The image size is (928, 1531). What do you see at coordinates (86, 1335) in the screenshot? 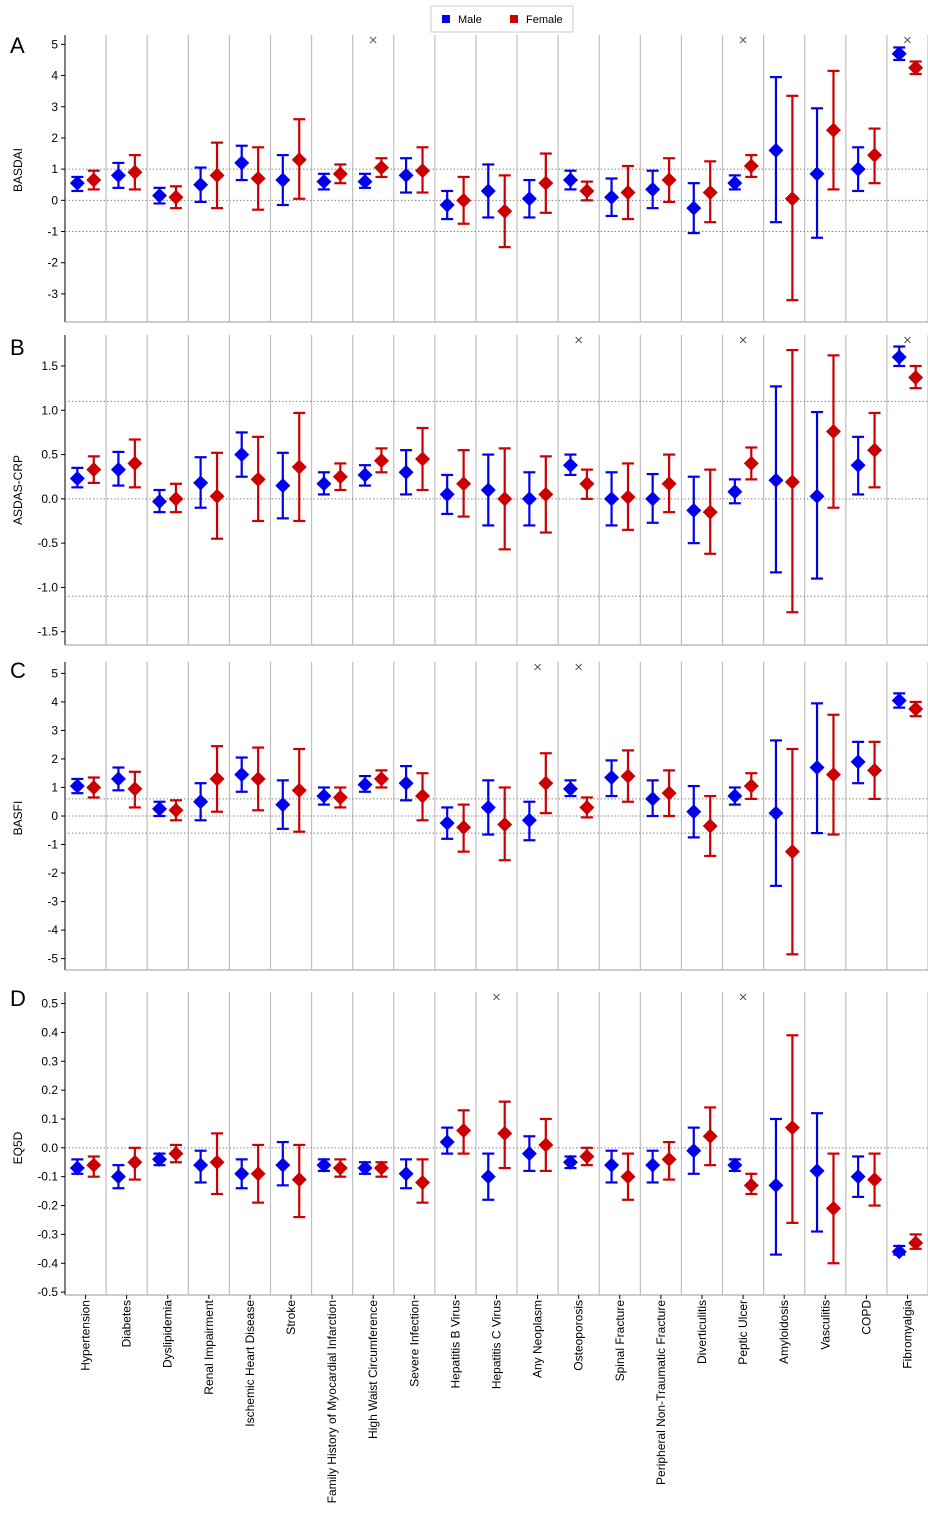
I see `x-tick-label-hypertension: Hypertension` at bounding box center [86, 1335].